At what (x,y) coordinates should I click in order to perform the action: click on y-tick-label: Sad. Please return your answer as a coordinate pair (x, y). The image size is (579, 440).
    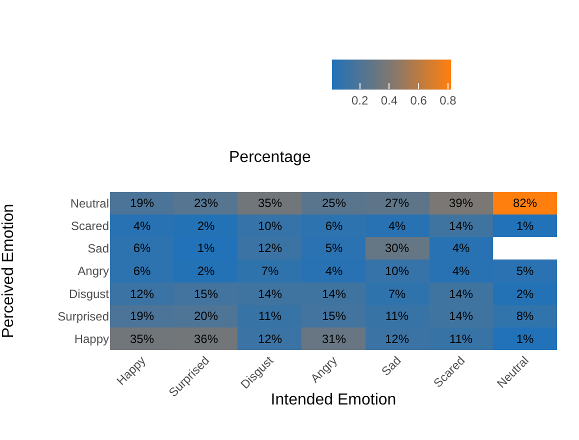
    Looking at the image, I should click on (98, 249).